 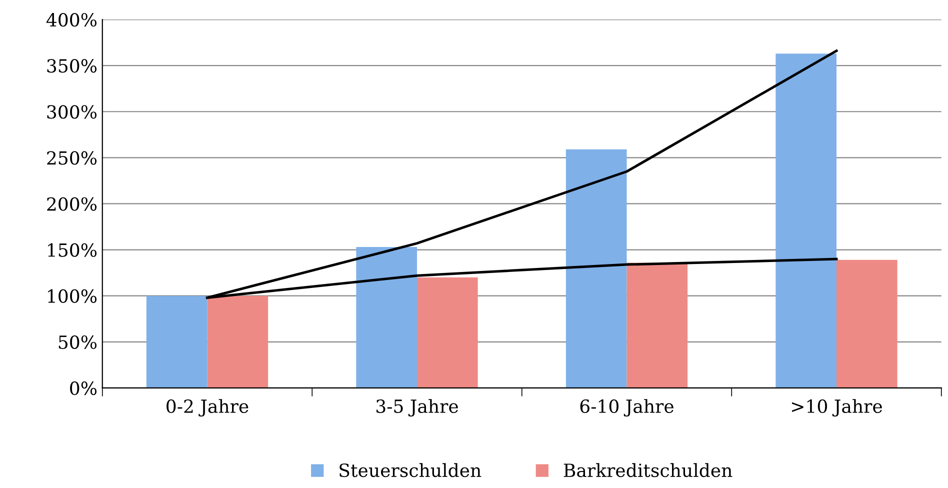 I want to click on y-tick-label: 300%, so click(x=72, y=112).